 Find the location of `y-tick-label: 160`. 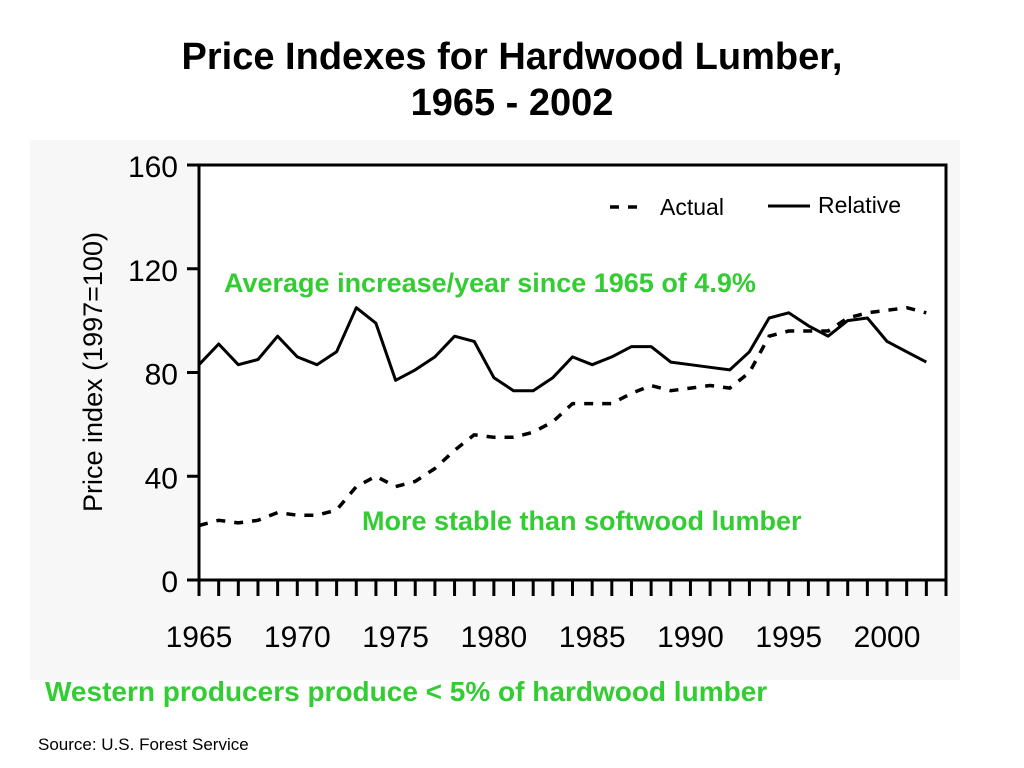

y-tick-label: 160 is located at coordinates (153, 167).